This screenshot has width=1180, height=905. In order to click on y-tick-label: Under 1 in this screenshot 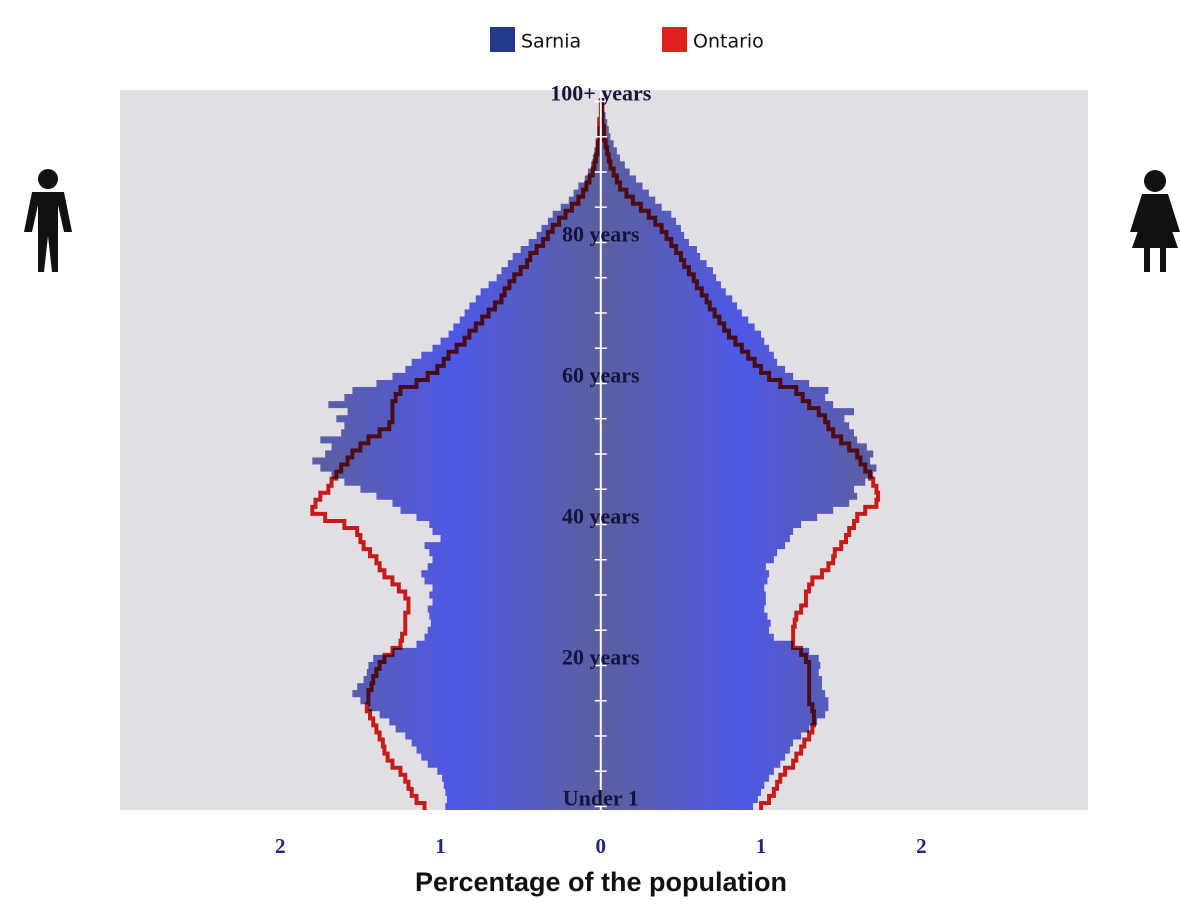, I will do `click(601, 798)`.